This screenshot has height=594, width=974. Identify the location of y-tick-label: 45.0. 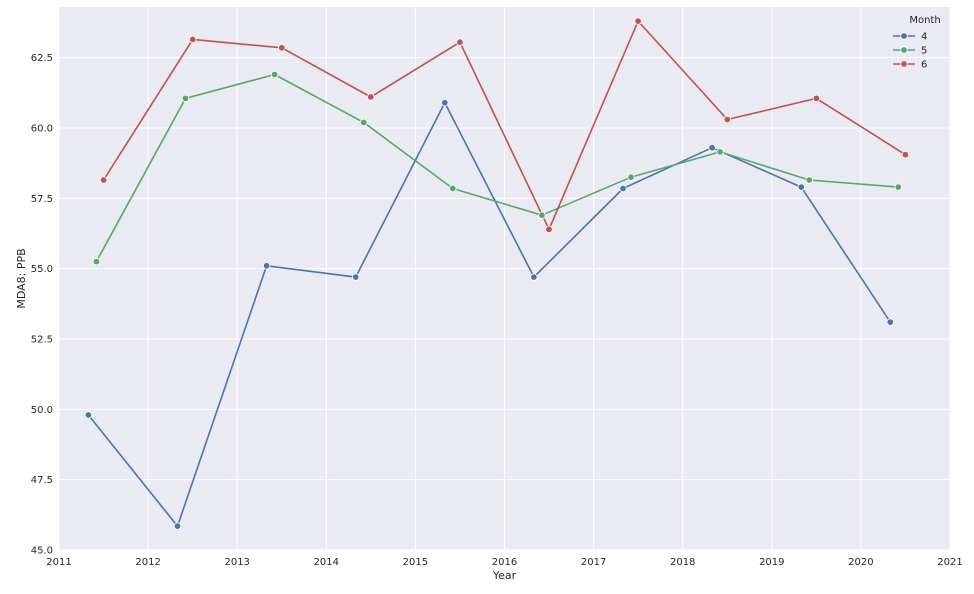
(42, 551).